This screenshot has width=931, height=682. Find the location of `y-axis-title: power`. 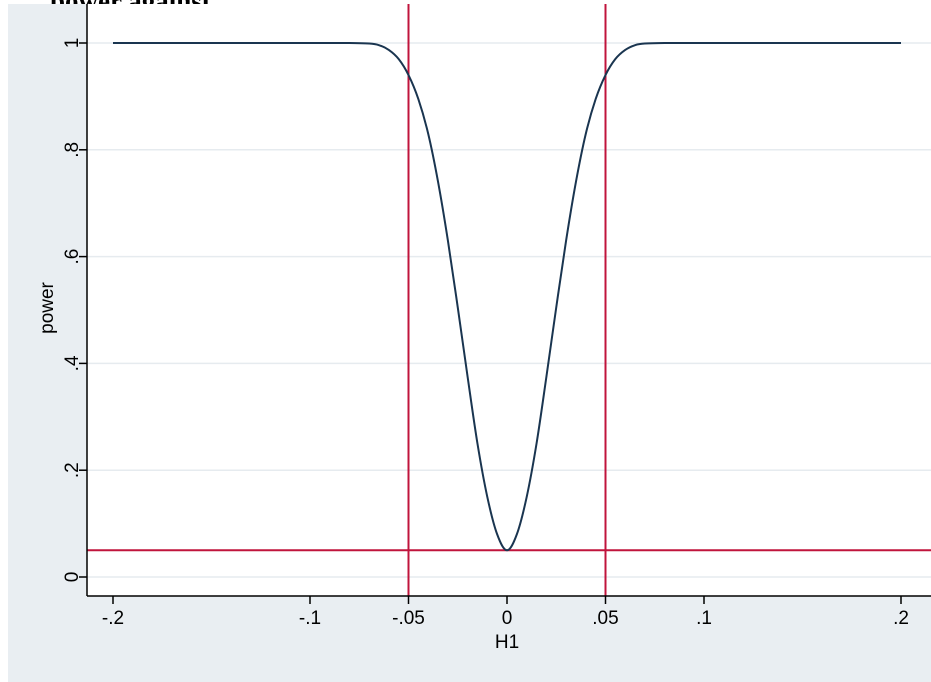

y-axis-title: power is located at coordinates (47, 307).